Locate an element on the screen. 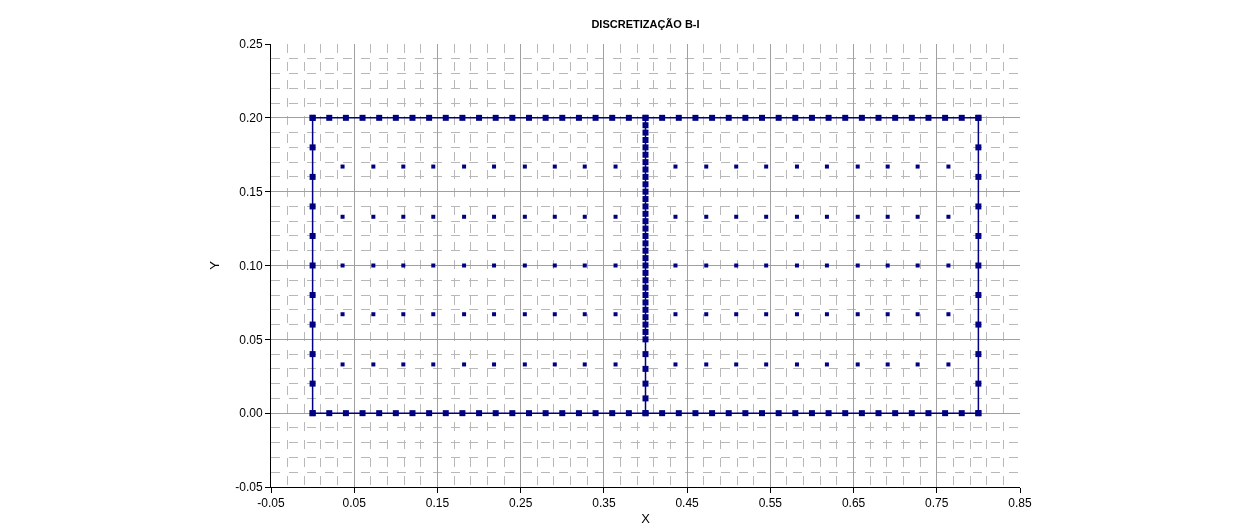 The height and width of the screenshot is (531, 1246). x-tick-label: 0.35 is located at coordinates (604, 503).